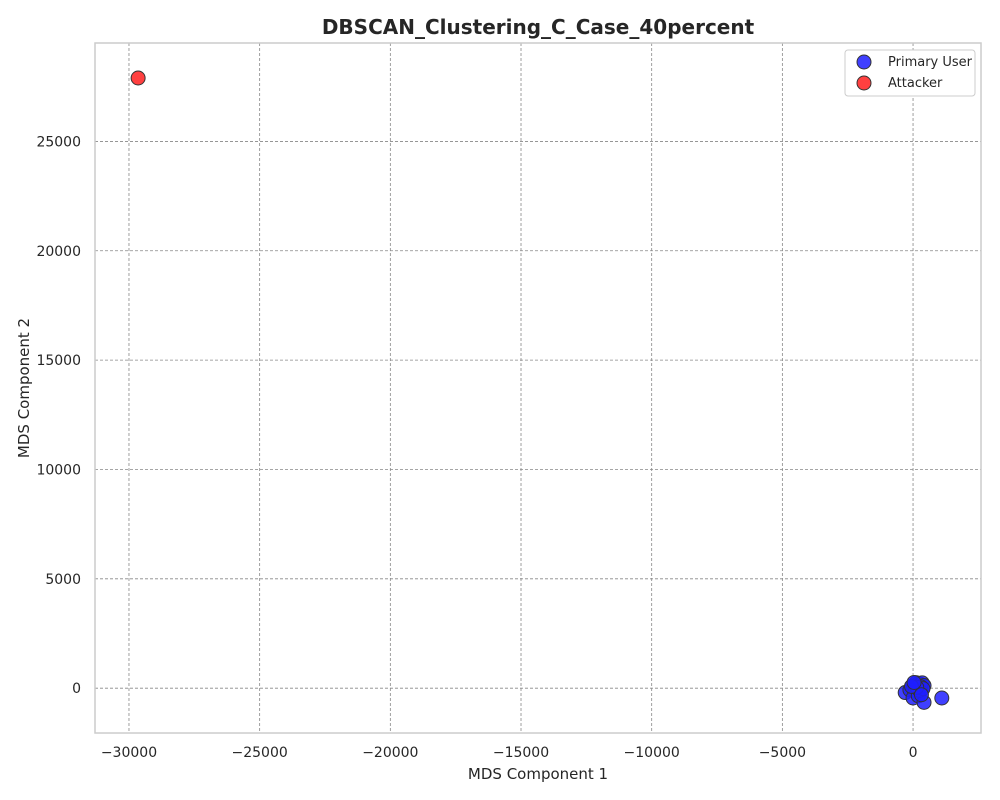  Describe the element at coordinates (538, 27) in the screenshot. I see `chart-title: DBSCAN_Clustering_C_Case_40percent` at that location.